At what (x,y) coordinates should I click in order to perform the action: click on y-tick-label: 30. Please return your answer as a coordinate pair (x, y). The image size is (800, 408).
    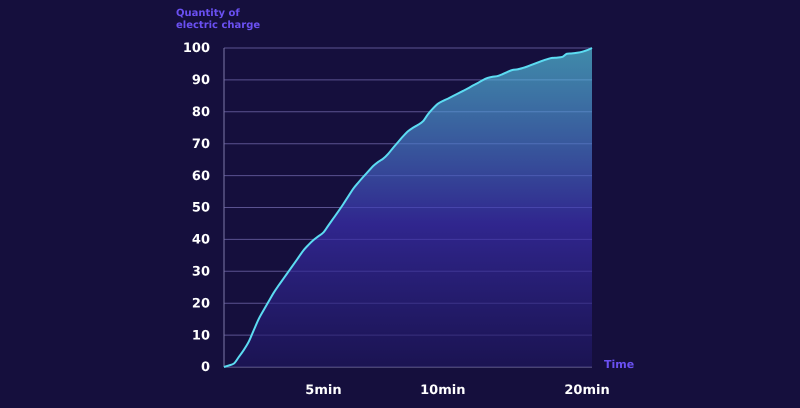
    Looking at the image, I should click on (201, 272).